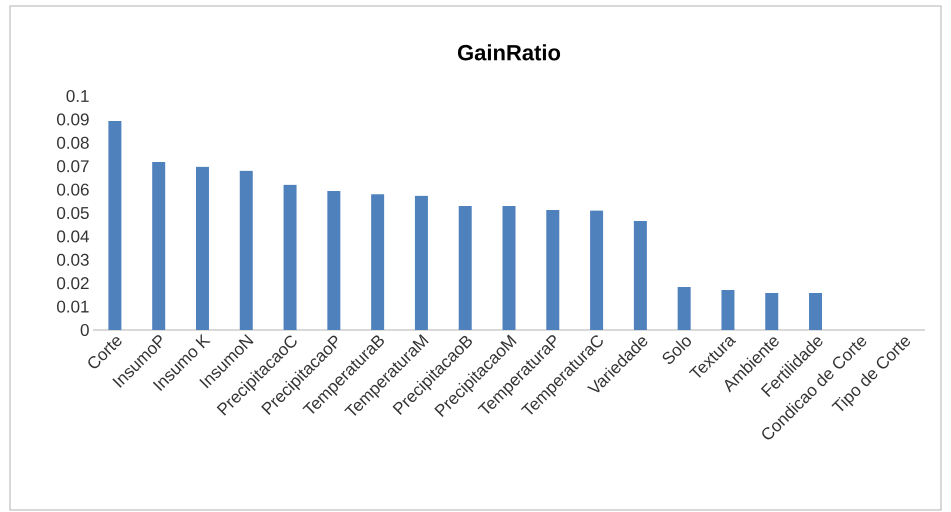 This screenshot has width=951, height=512. Describe the element at coordinates (73, 166) in the screenshot. I see `y-tick-label: 0.07` at that location.